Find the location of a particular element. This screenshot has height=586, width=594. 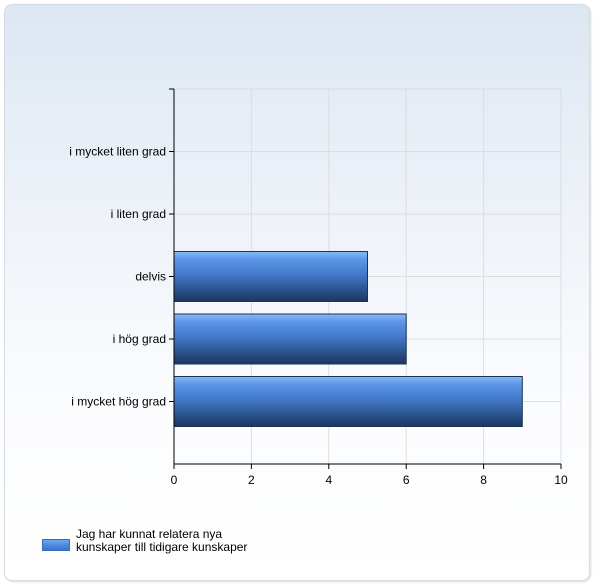

category-label: delvis is located at coordinates (150, 277).